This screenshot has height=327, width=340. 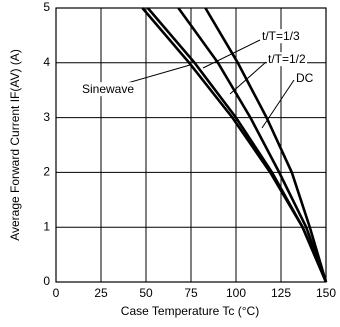 What do you see at coordinates (46, 281) in the screenshot?
I see `y-tick-label: 0` at bounding box center [46, 281].